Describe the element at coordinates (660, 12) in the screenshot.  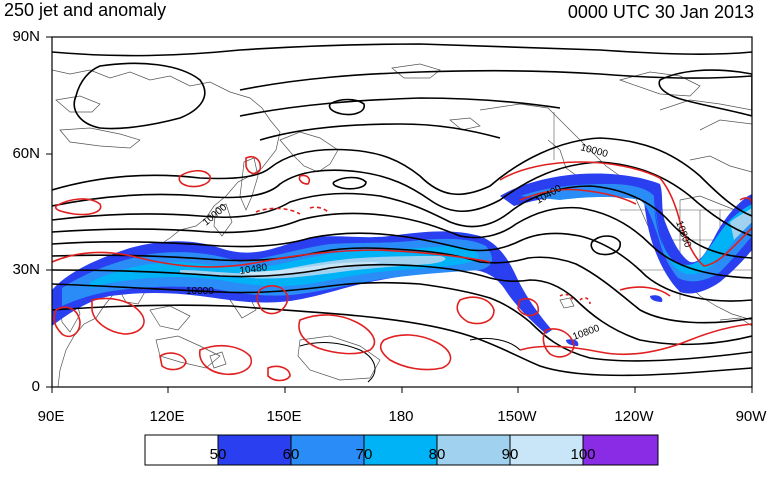
I see `map-datetime: 0000 UTC 30 Jan 2013` at that location.